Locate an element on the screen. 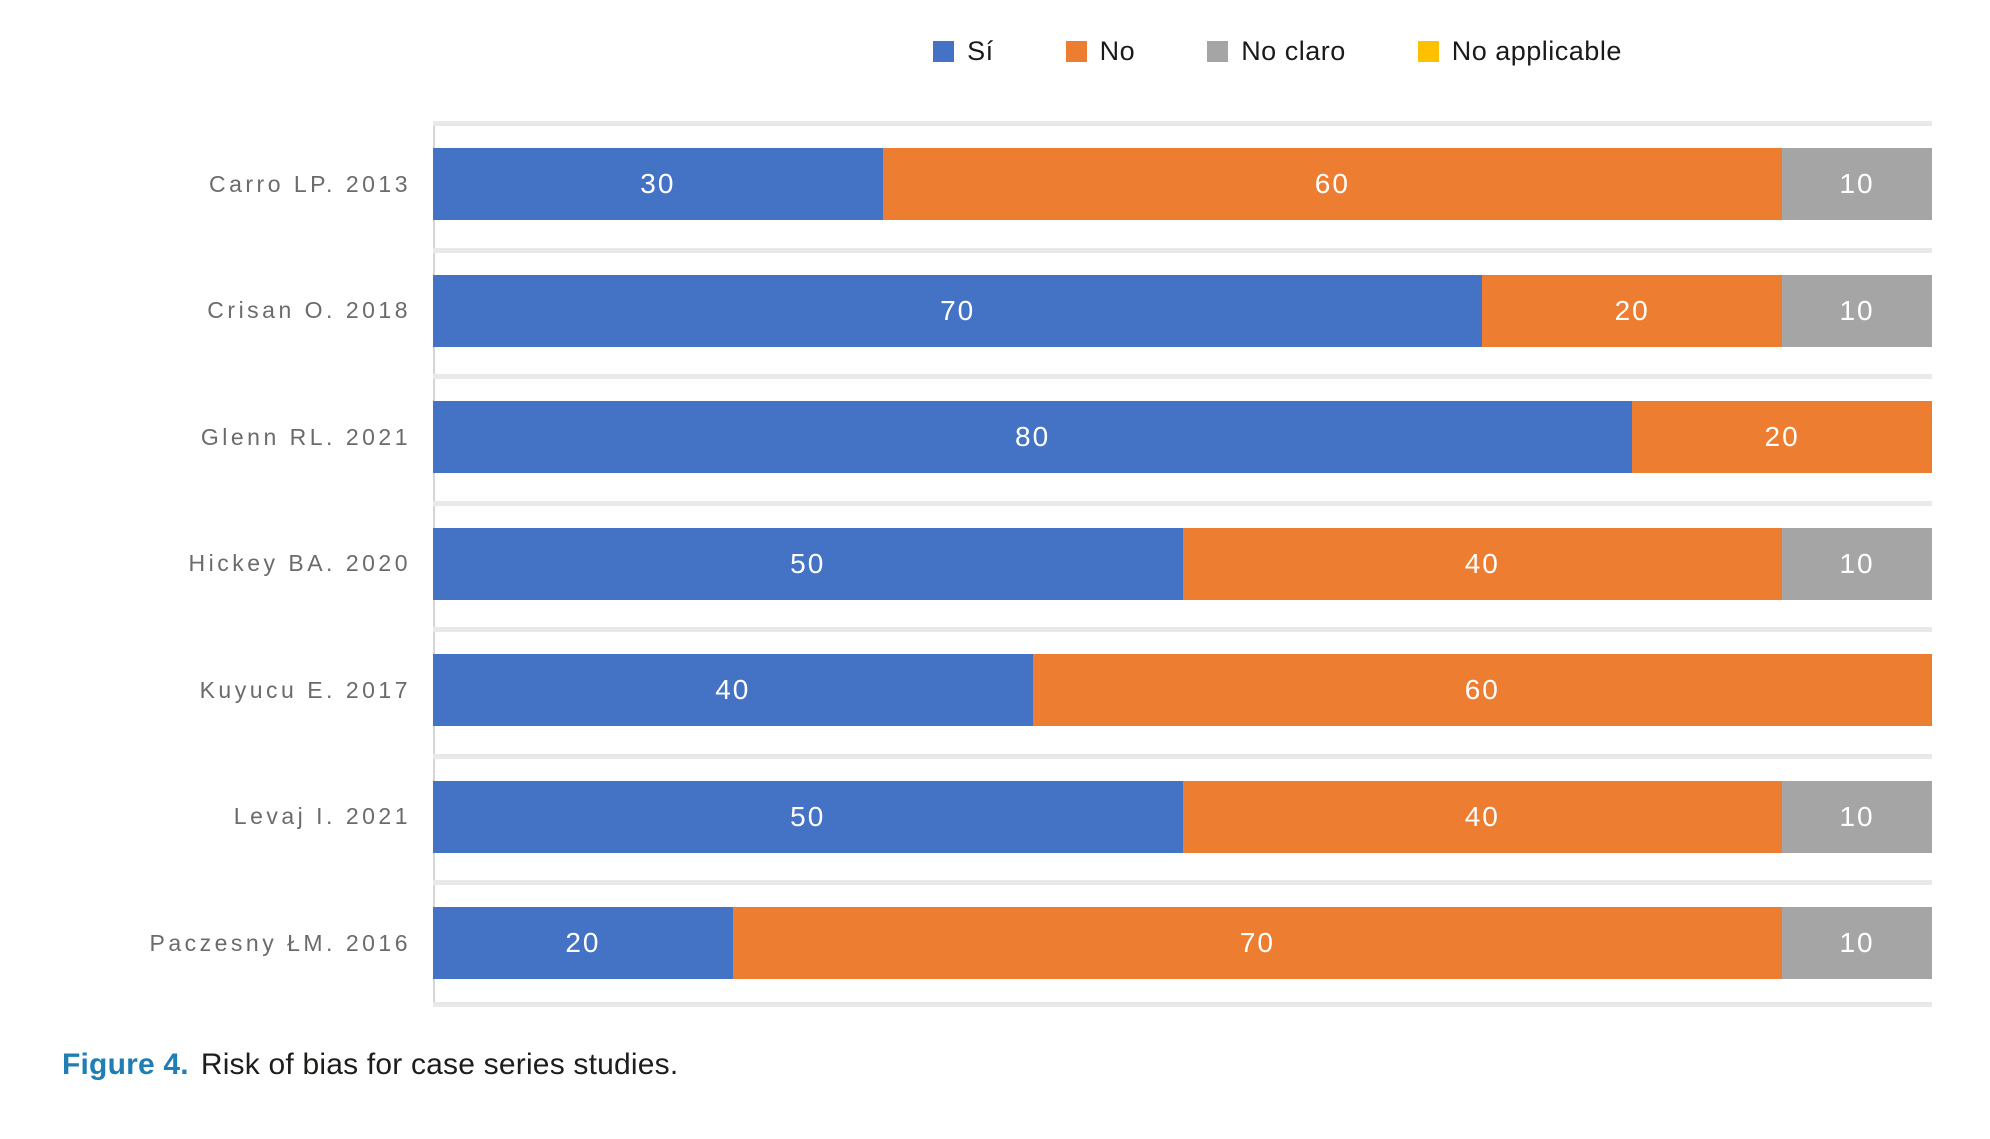  bar-row: Crisan O. 2018 70 20 10 is located at coordinates (966, 311).